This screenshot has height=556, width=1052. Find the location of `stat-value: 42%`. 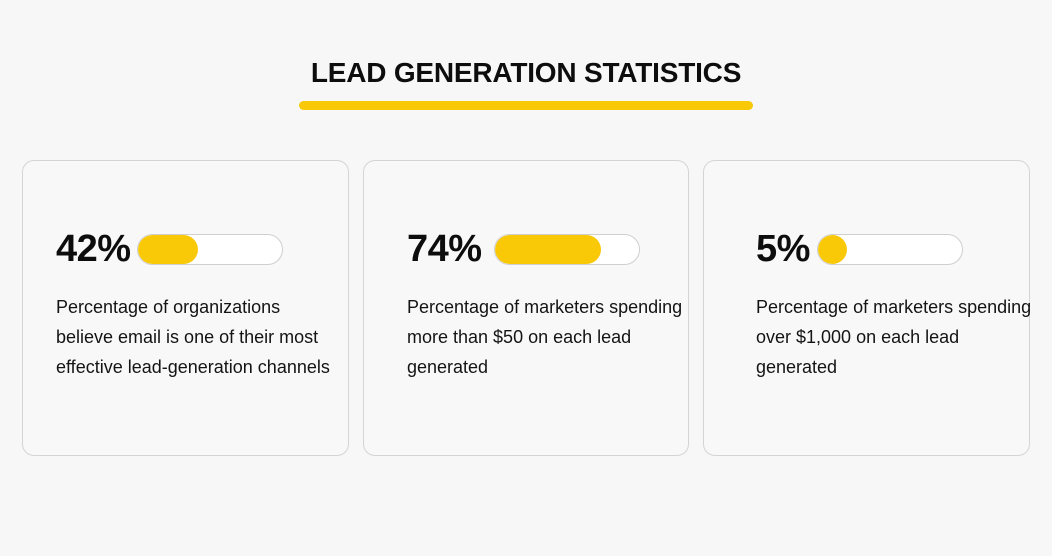

stat-value: 42% is located at coordinates (93, 249).